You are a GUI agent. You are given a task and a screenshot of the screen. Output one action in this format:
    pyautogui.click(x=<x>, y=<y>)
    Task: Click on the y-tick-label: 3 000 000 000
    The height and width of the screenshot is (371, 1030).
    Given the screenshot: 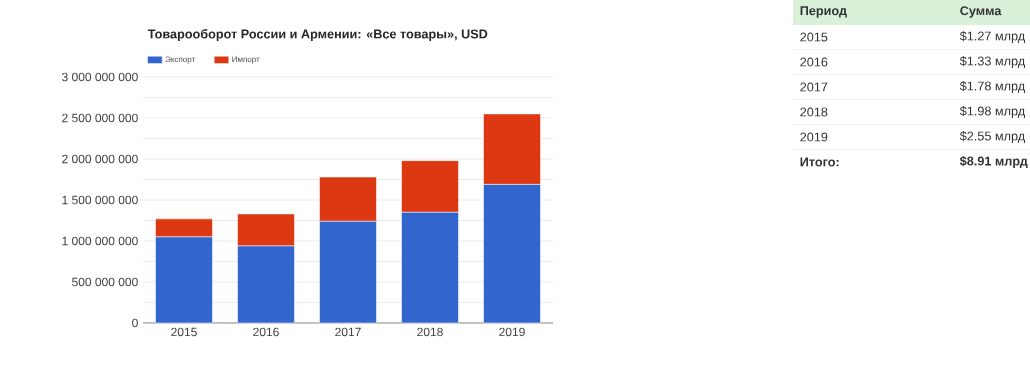 What is the action you would take?
    pyautogui.click(x=100, y=77)
    